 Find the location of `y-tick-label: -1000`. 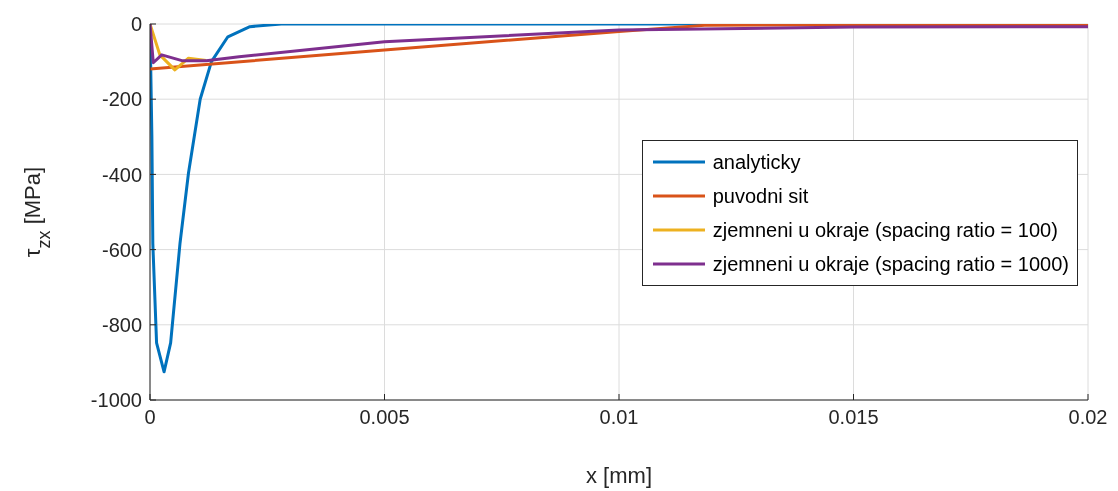

y-tick-label: -1000 is located at coordinates (116, 400).